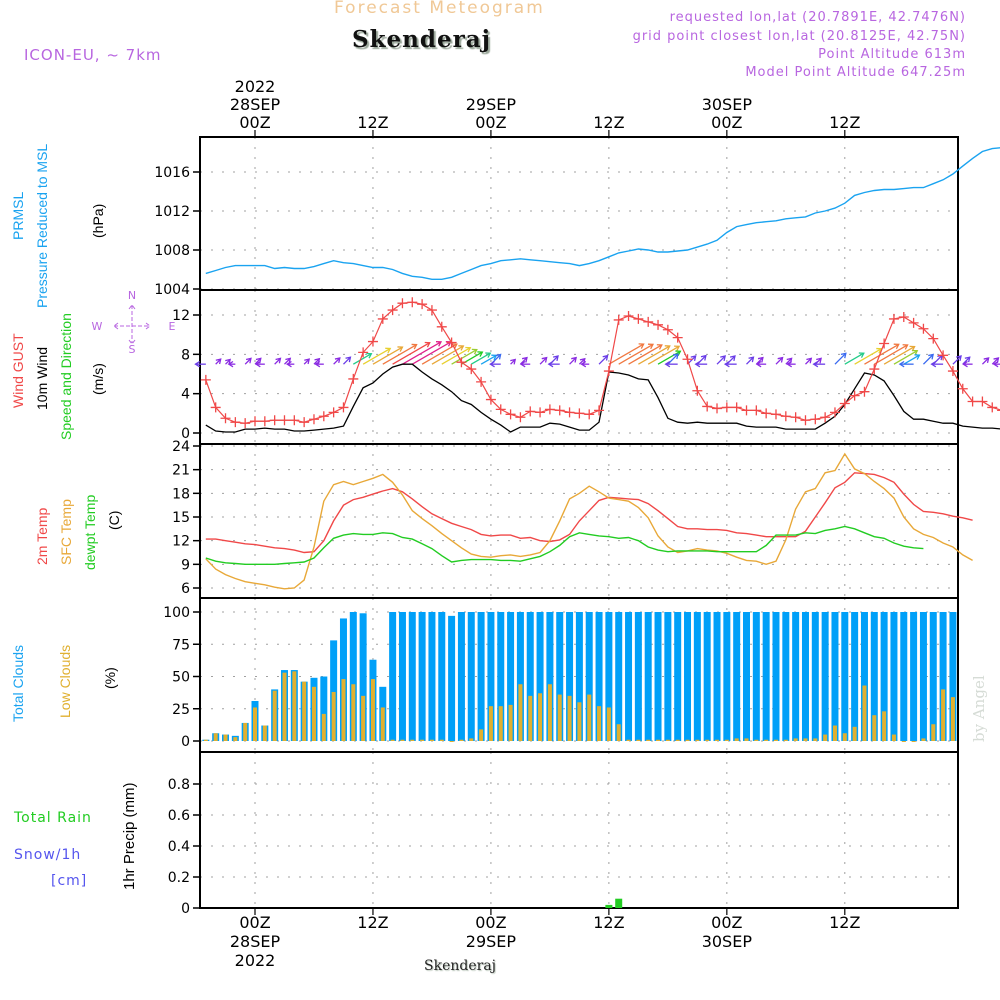 This screenshot has height=1000, width=1000. Describe the element at coordinates (132, 295) in the screenshot. I see `compass-north: N` at that location.